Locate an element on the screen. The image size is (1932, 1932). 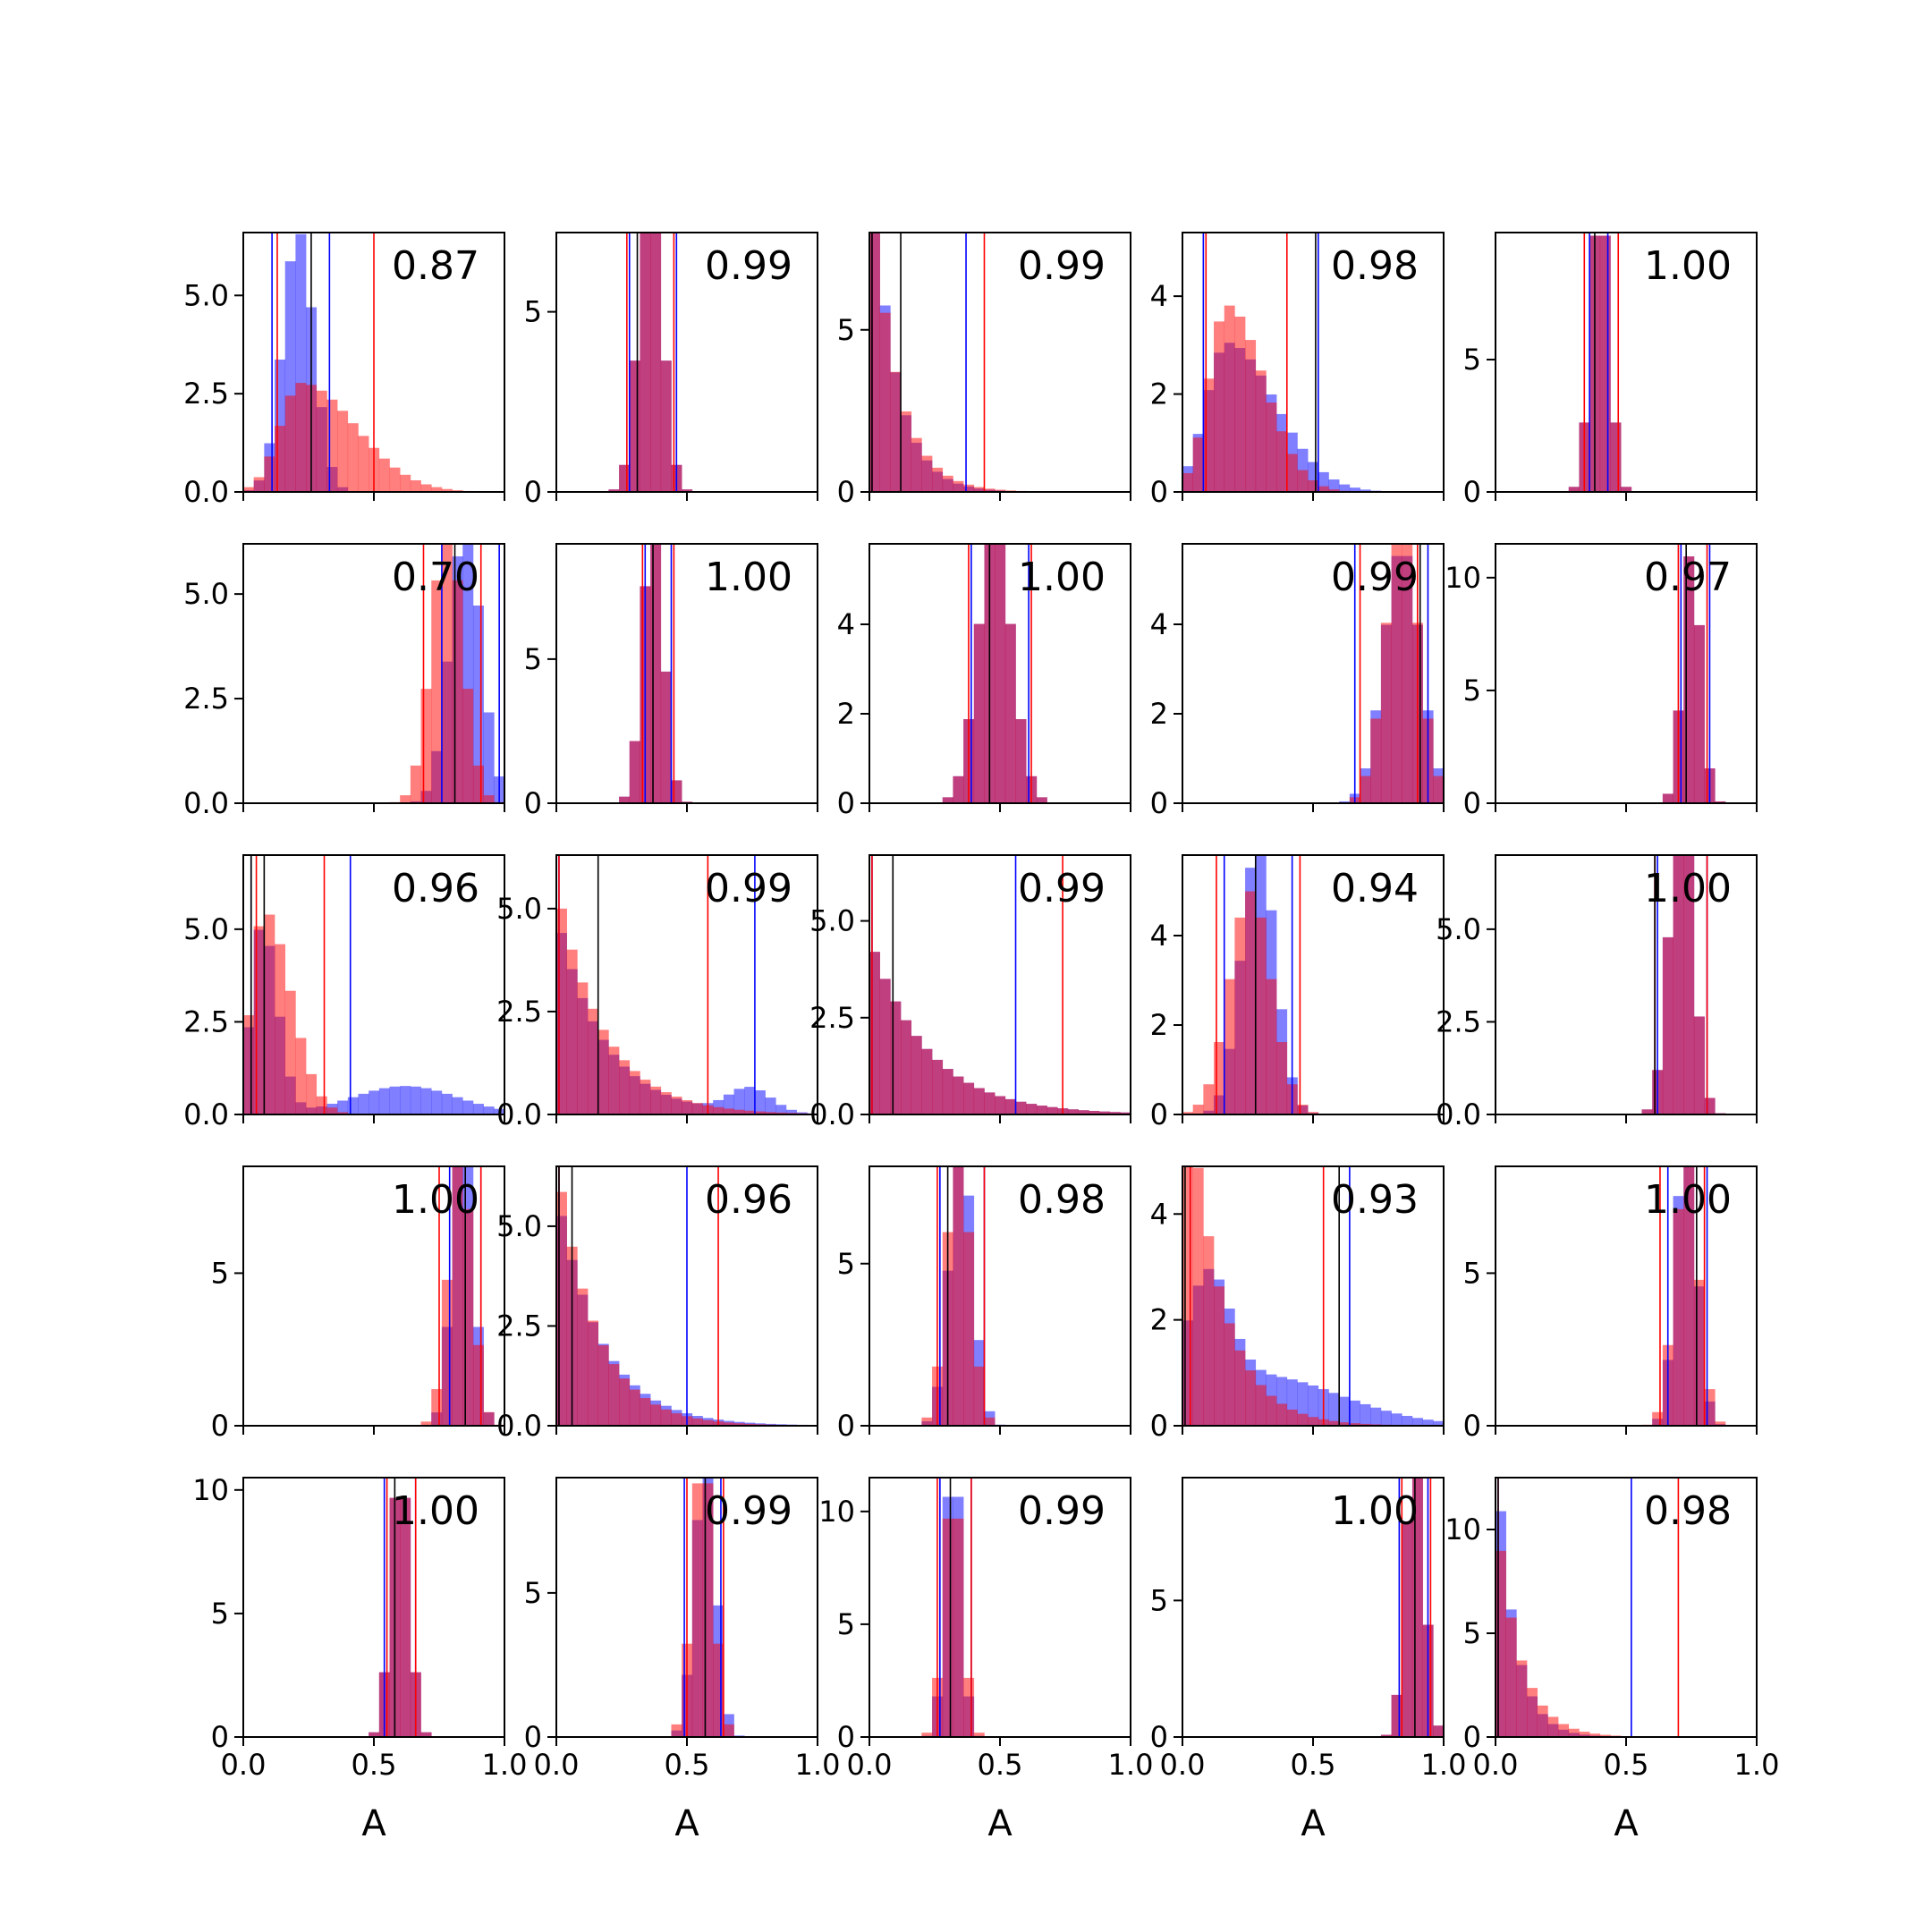
panel-7: 051.00 is located at coordinates (671, 681).